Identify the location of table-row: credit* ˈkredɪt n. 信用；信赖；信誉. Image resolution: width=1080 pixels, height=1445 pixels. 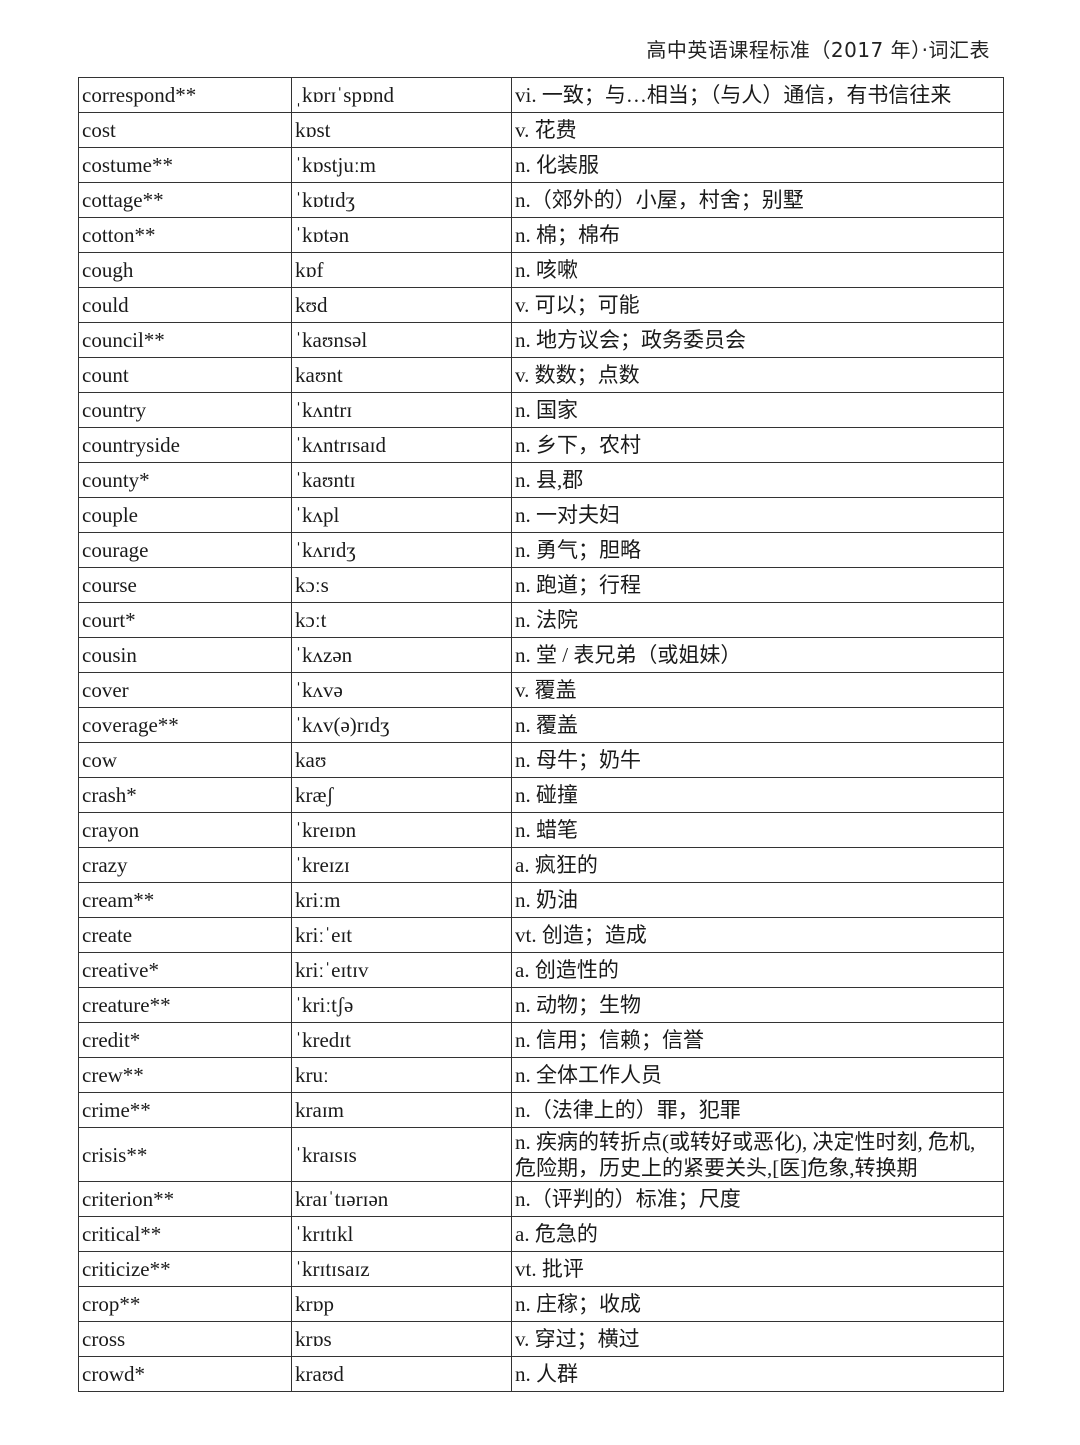
(541, 1040).